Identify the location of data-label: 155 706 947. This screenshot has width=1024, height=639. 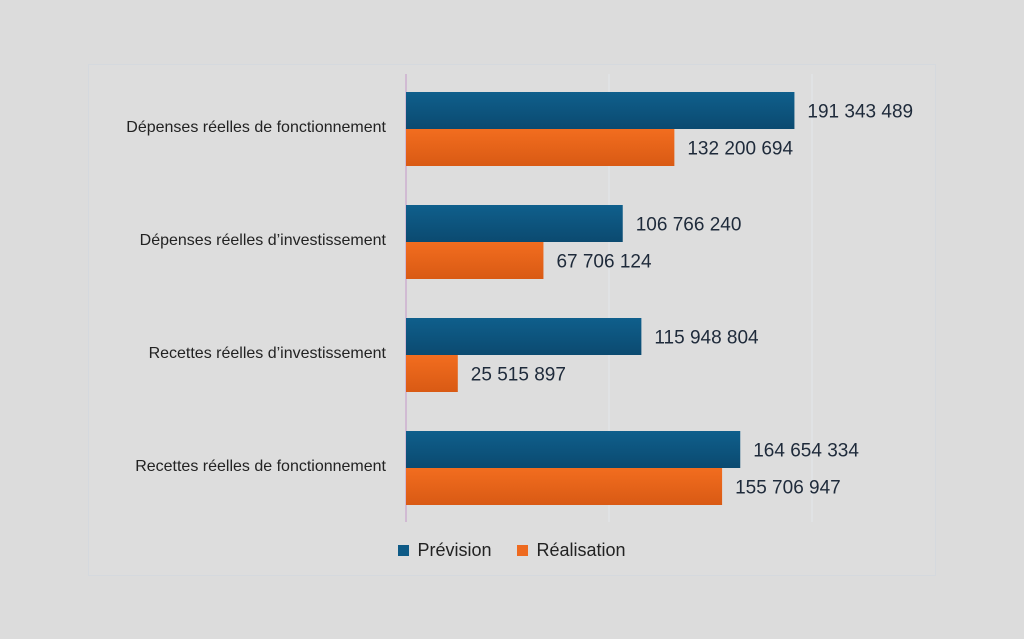
(788, 488).